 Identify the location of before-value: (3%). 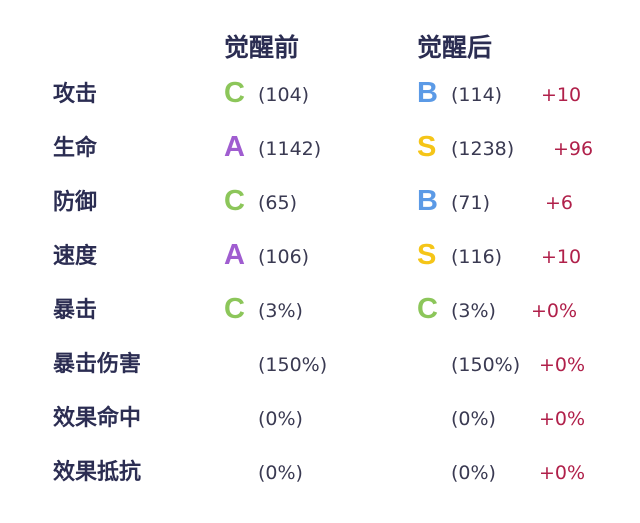
(280, 311).